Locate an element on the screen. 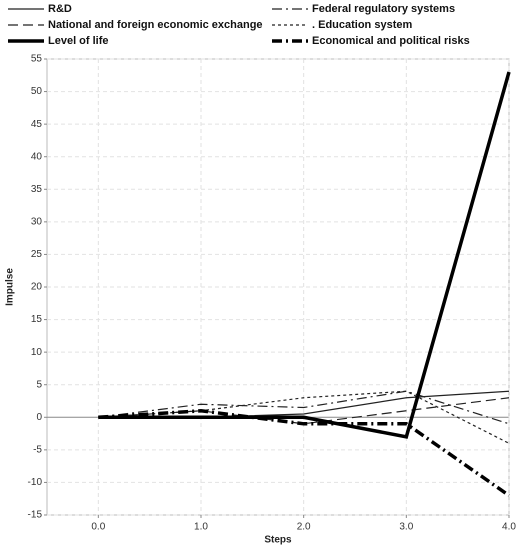 Image resolution: width=517 pixels, height=550 pixels. y-tick-label: 25 is located at coordinates (37, 254).